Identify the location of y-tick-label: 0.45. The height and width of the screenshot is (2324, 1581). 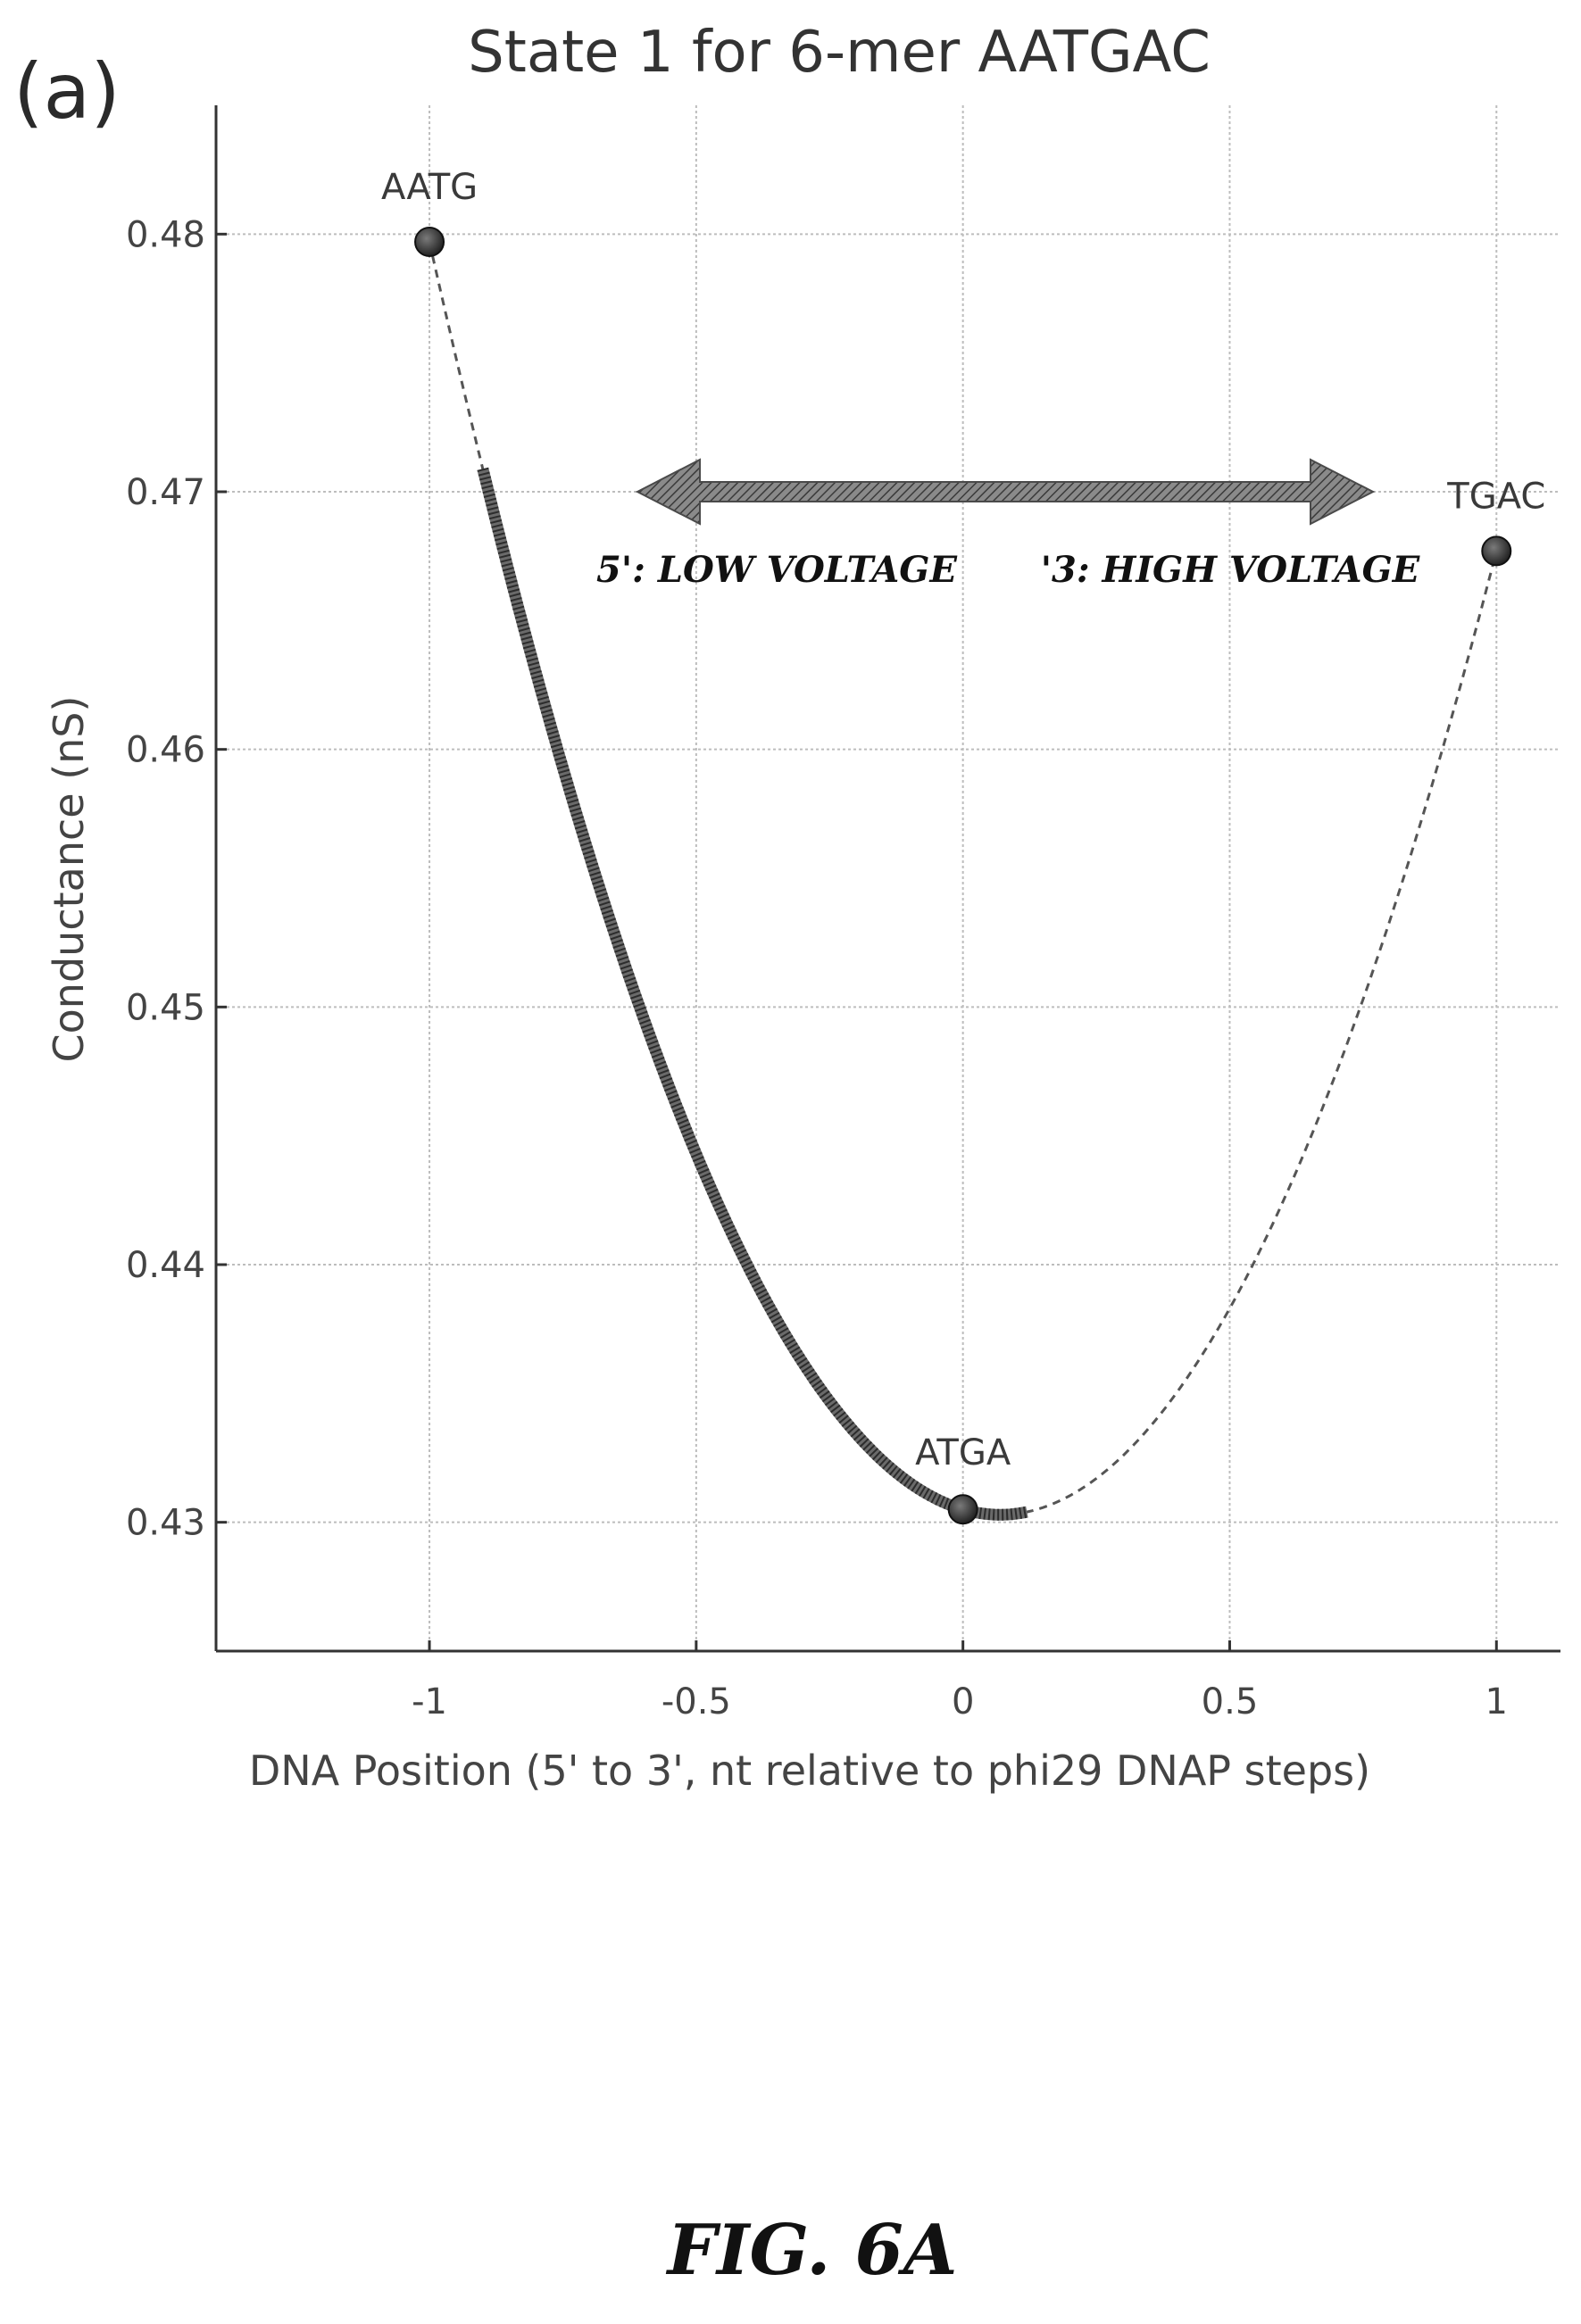
(165, 1007).